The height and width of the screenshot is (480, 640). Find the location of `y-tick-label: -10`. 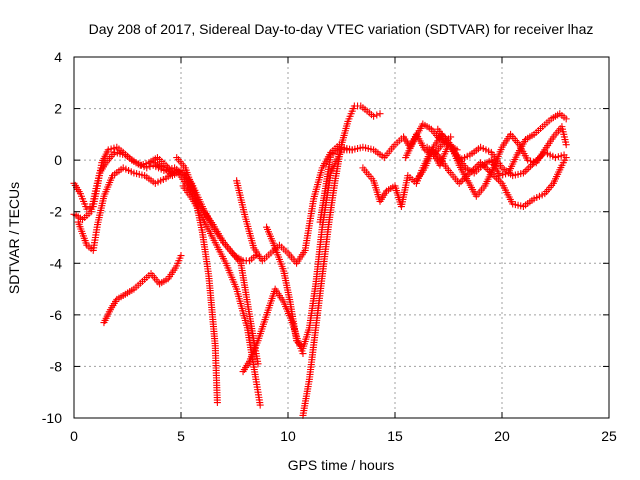

y-tick-label: -10 is located at coordinates (52, 418).